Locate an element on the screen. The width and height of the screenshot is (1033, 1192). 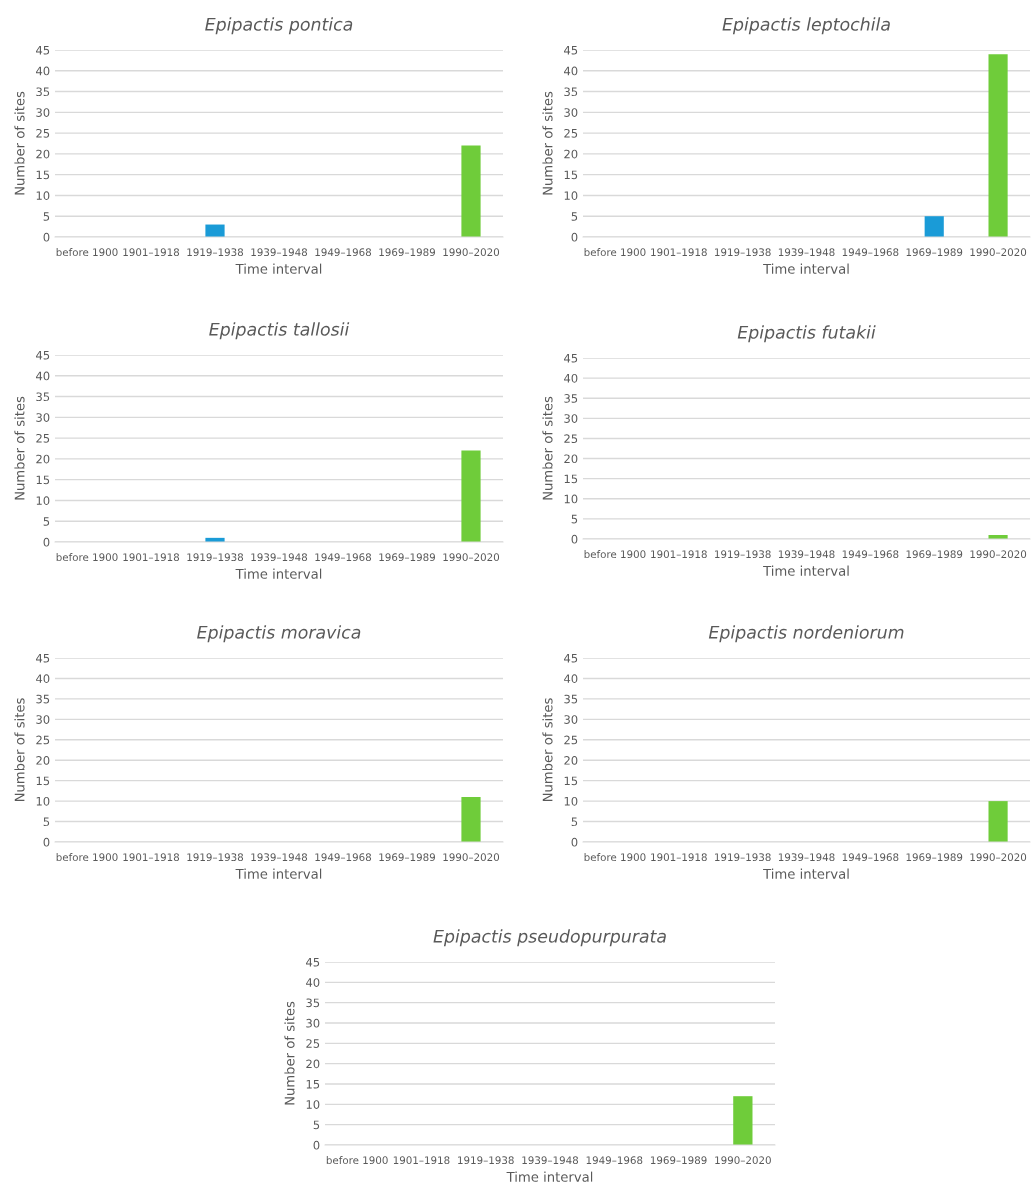
chart-title: Epipactis leptochila is located at coordinates (806, 26).